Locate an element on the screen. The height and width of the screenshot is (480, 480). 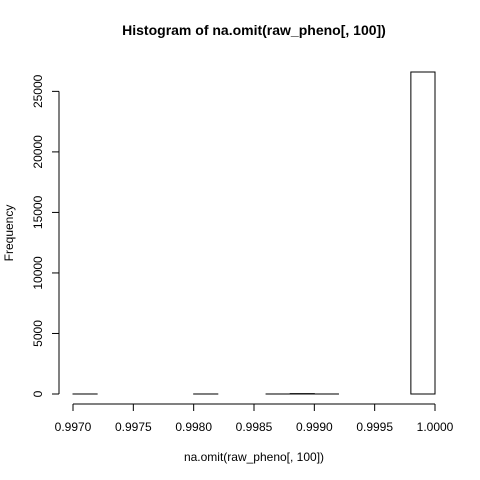
y-tick-label: 25000 is located at coordinates (38, 91).